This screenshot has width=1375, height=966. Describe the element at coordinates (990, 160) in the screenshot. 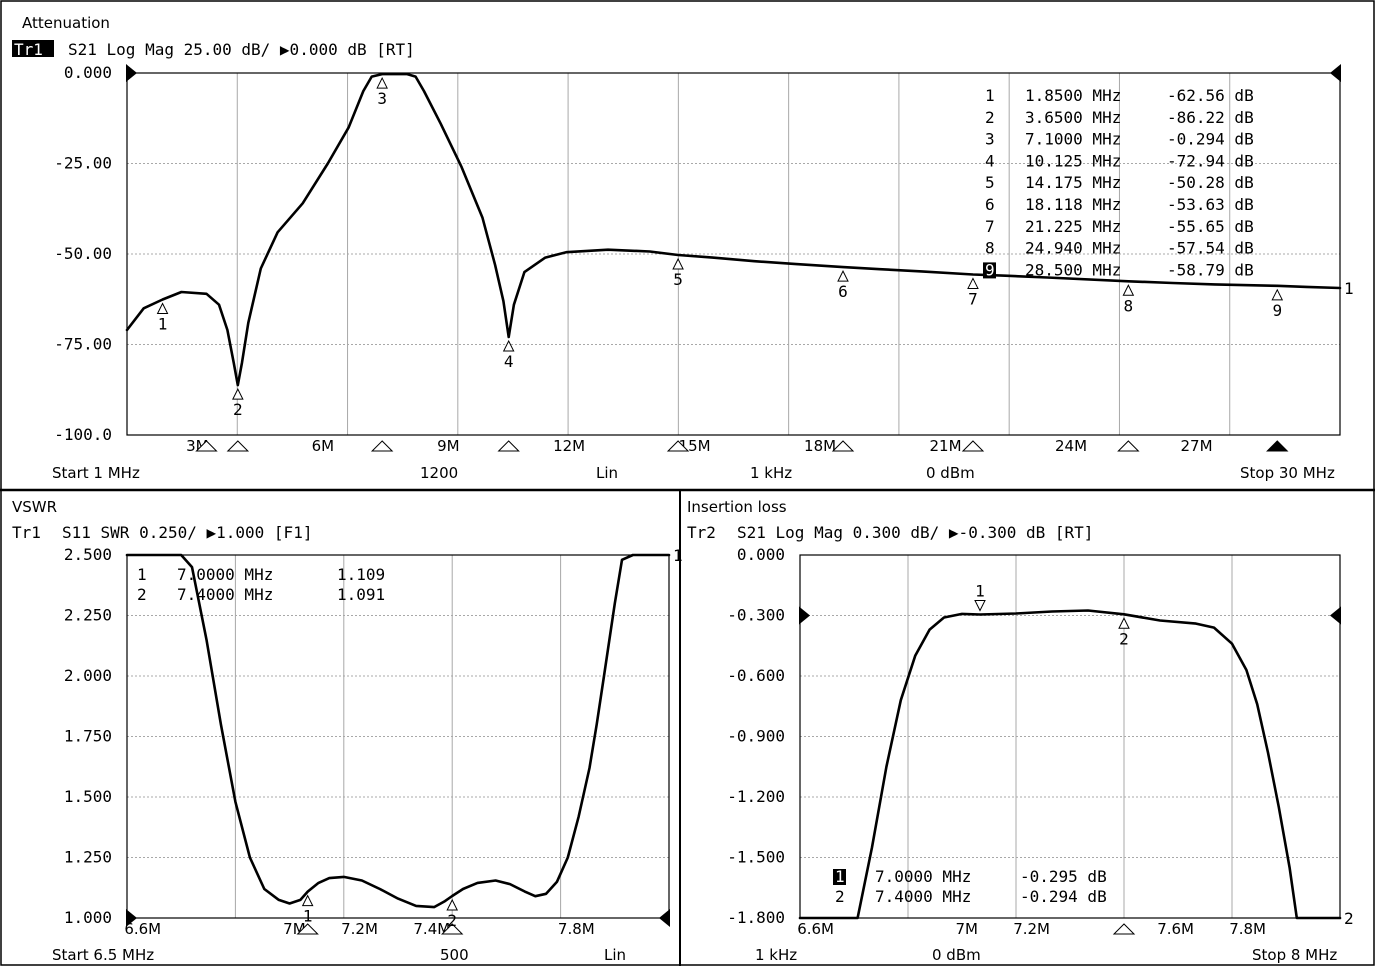

I see `marker-id: 4` at that location.